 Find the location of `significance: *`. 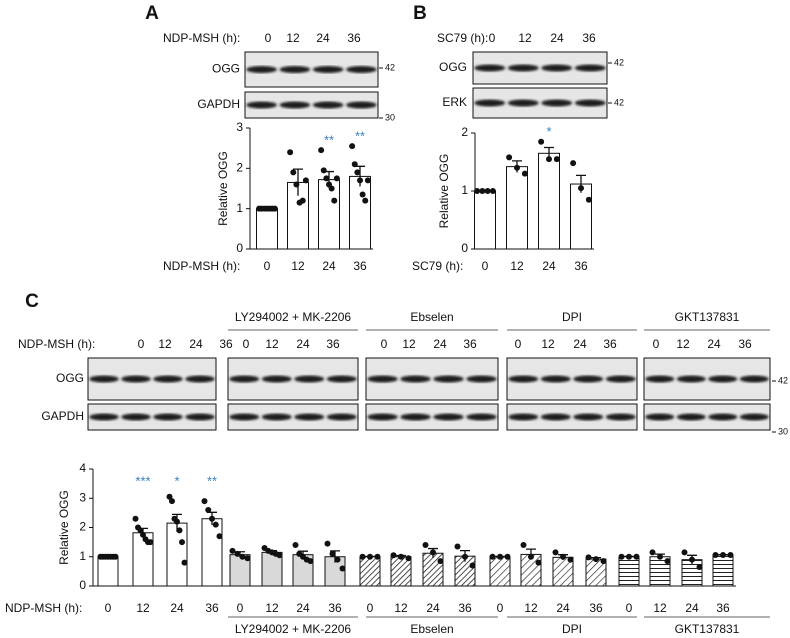

significance: * is located at coordinates (548, 131).